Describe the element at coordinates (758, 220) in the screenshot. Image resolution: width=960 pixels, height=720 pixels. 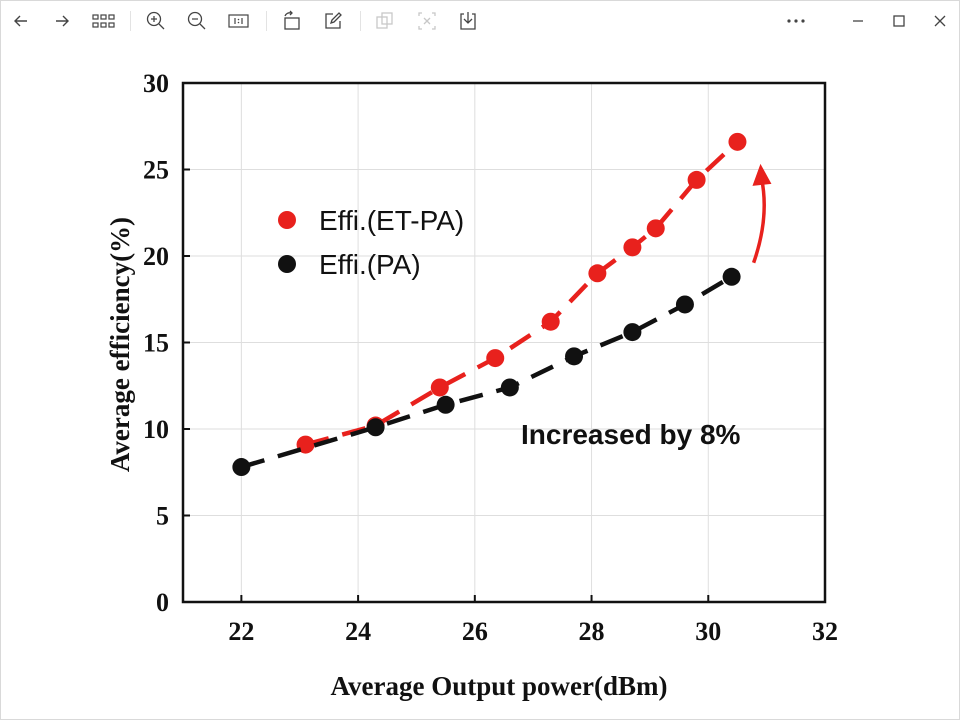
I see `increase-arrow` at that location.